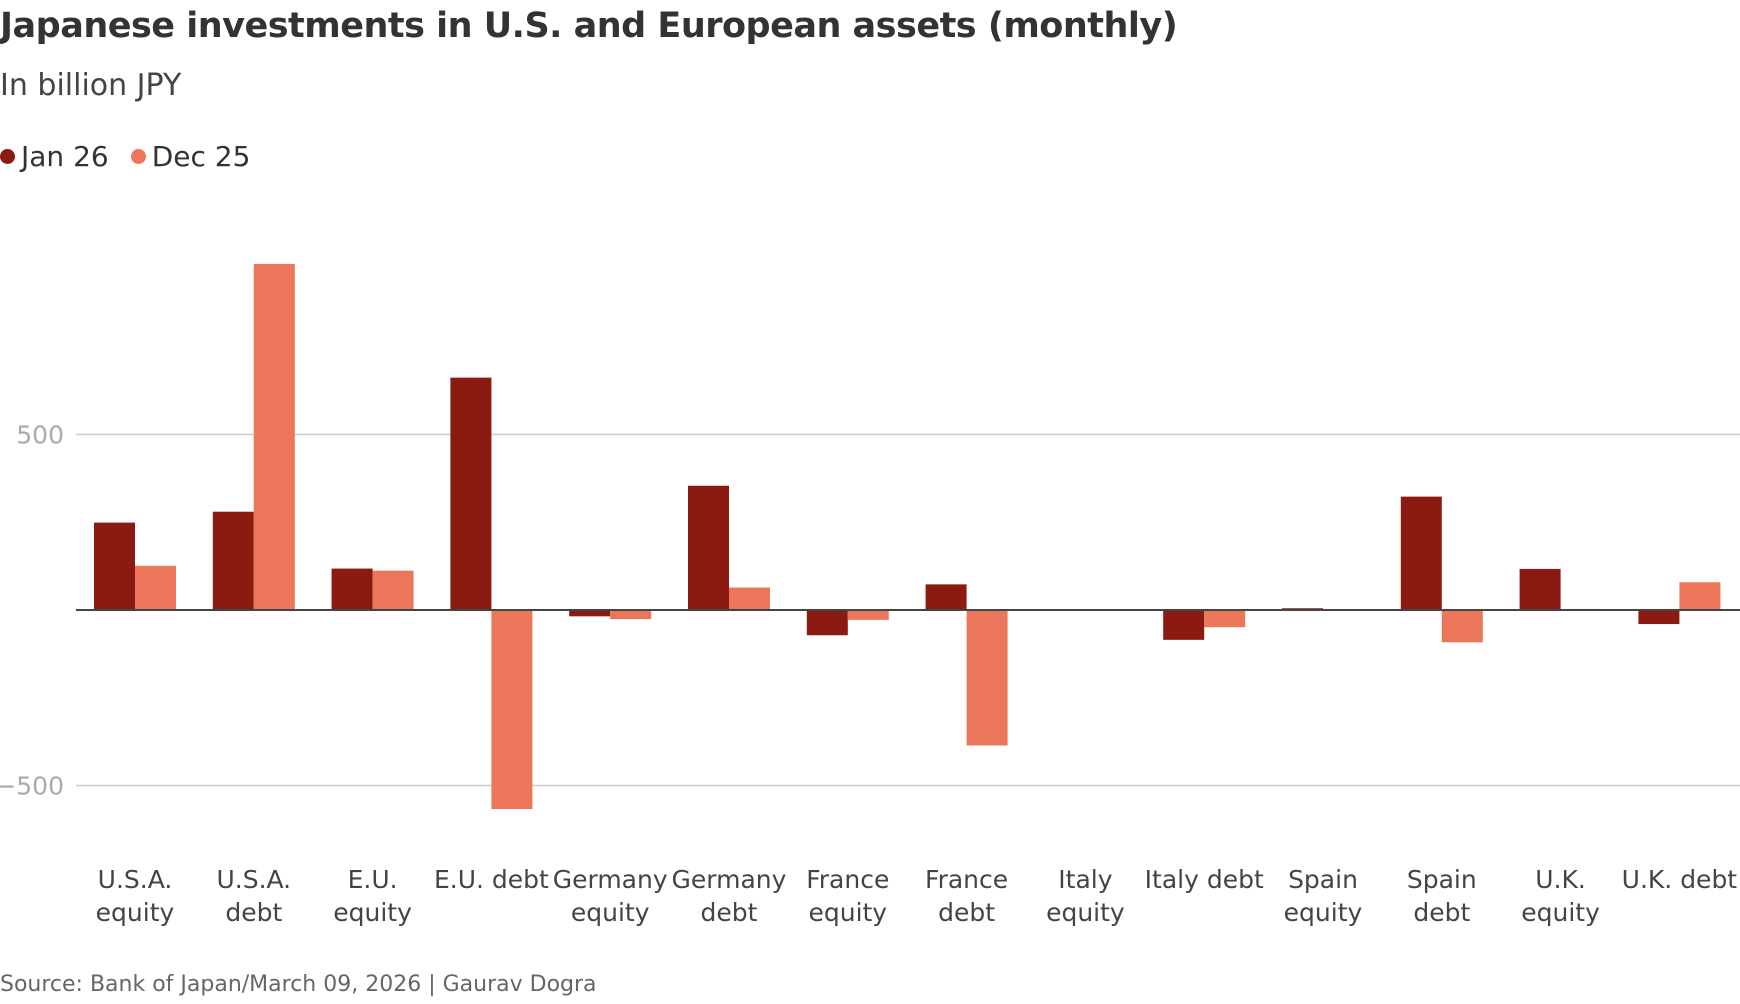 Image resolution: width=1740 pixels, height=1004 pixels. I want to click on x-tick-label: E.U. debt, so click(491, 879).